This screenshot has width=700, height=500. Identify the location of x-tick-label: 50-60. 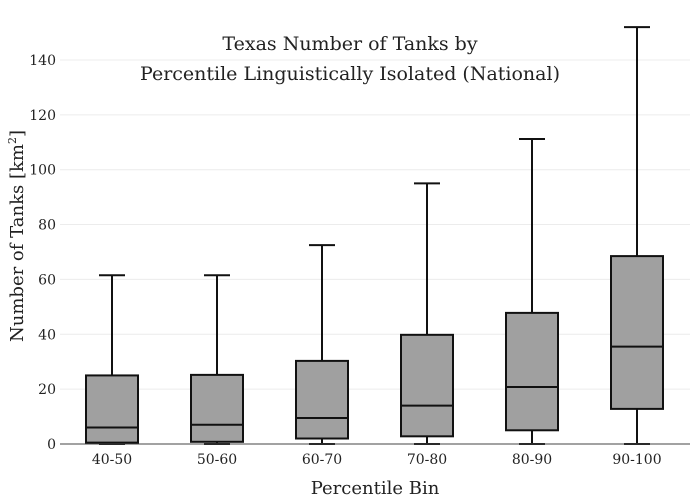
(217, 460).